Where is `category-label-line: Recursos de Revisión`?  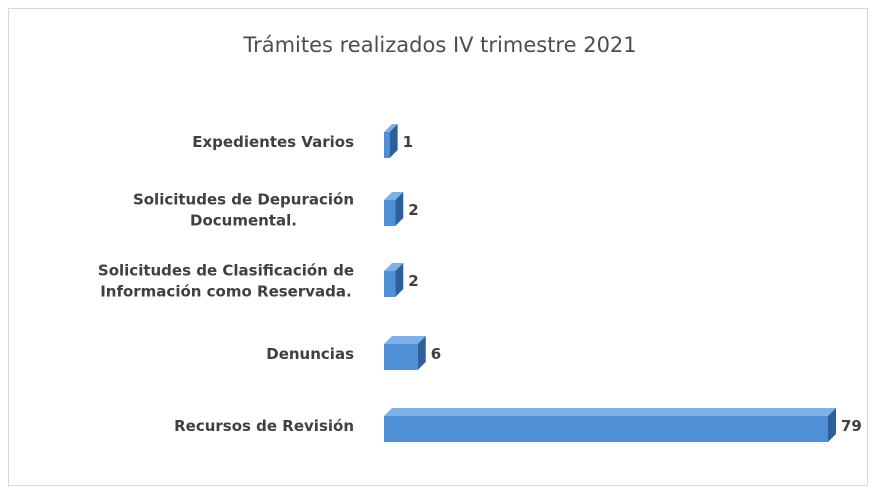 category-label-line: Recursos de Revisión is located at coordinates (264, 426).